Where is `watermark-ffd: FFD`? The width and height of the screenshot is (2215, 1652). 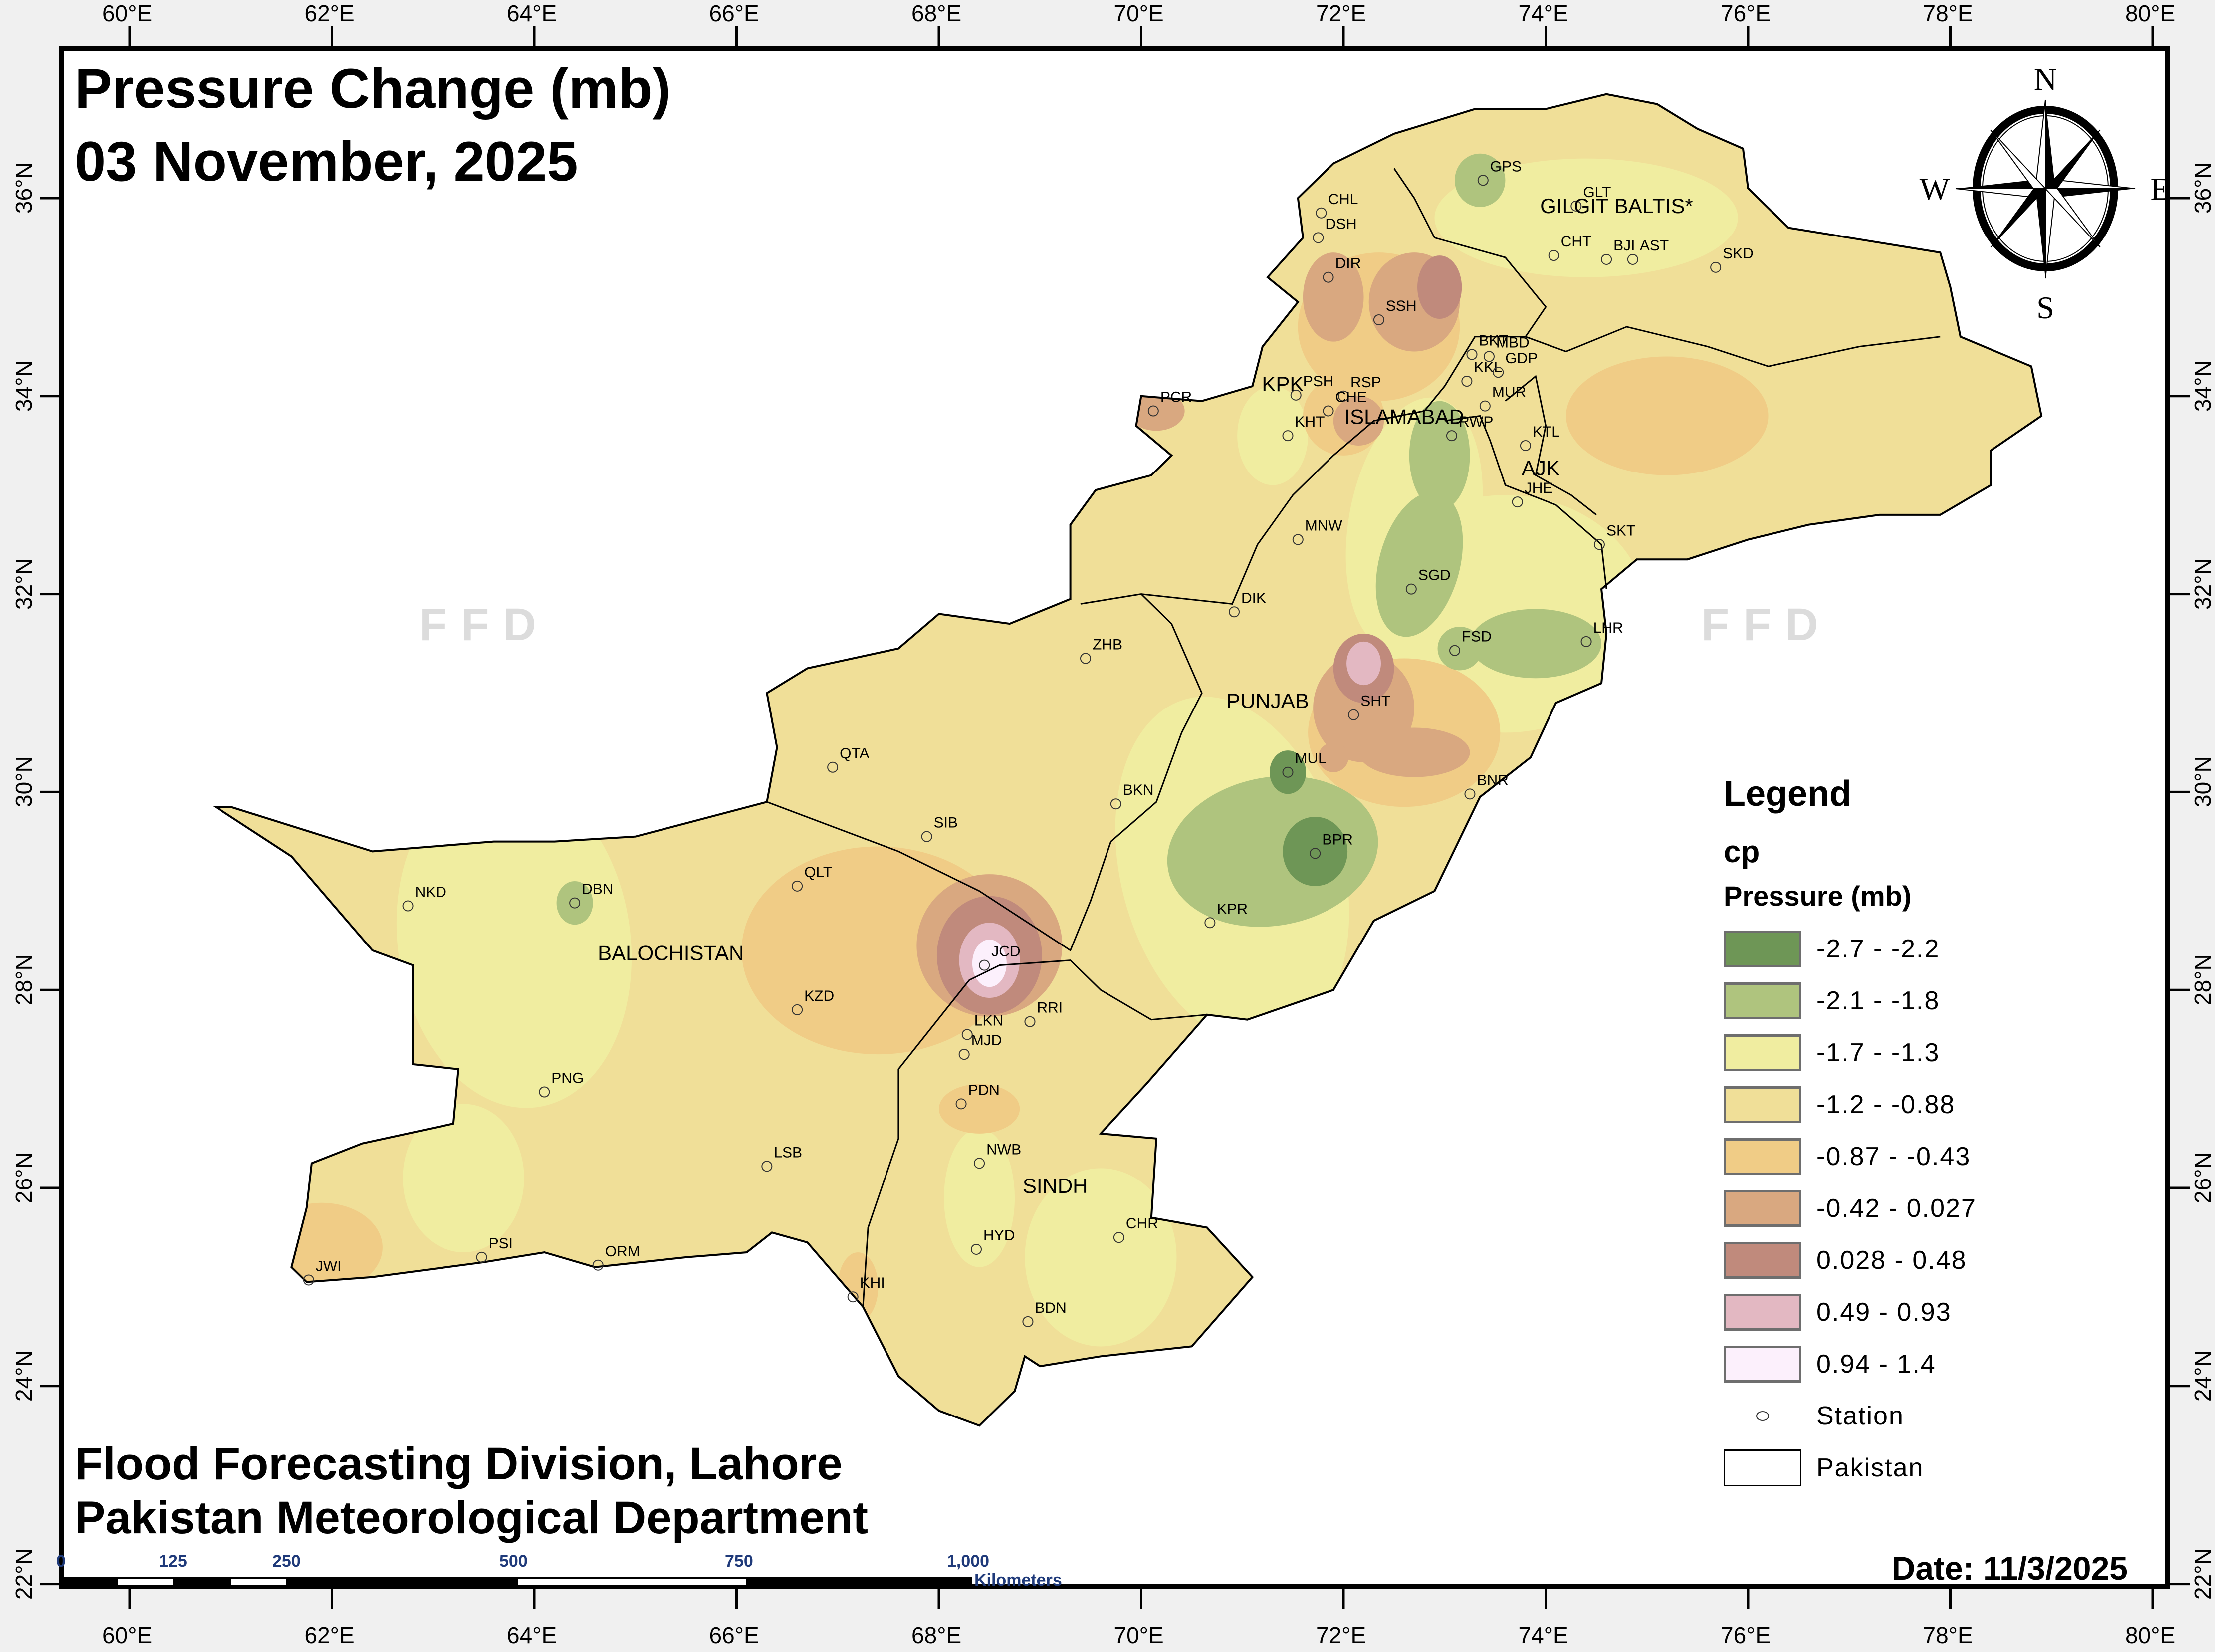
watermark-ffd: FFD is located at coordinates (1766, 624).